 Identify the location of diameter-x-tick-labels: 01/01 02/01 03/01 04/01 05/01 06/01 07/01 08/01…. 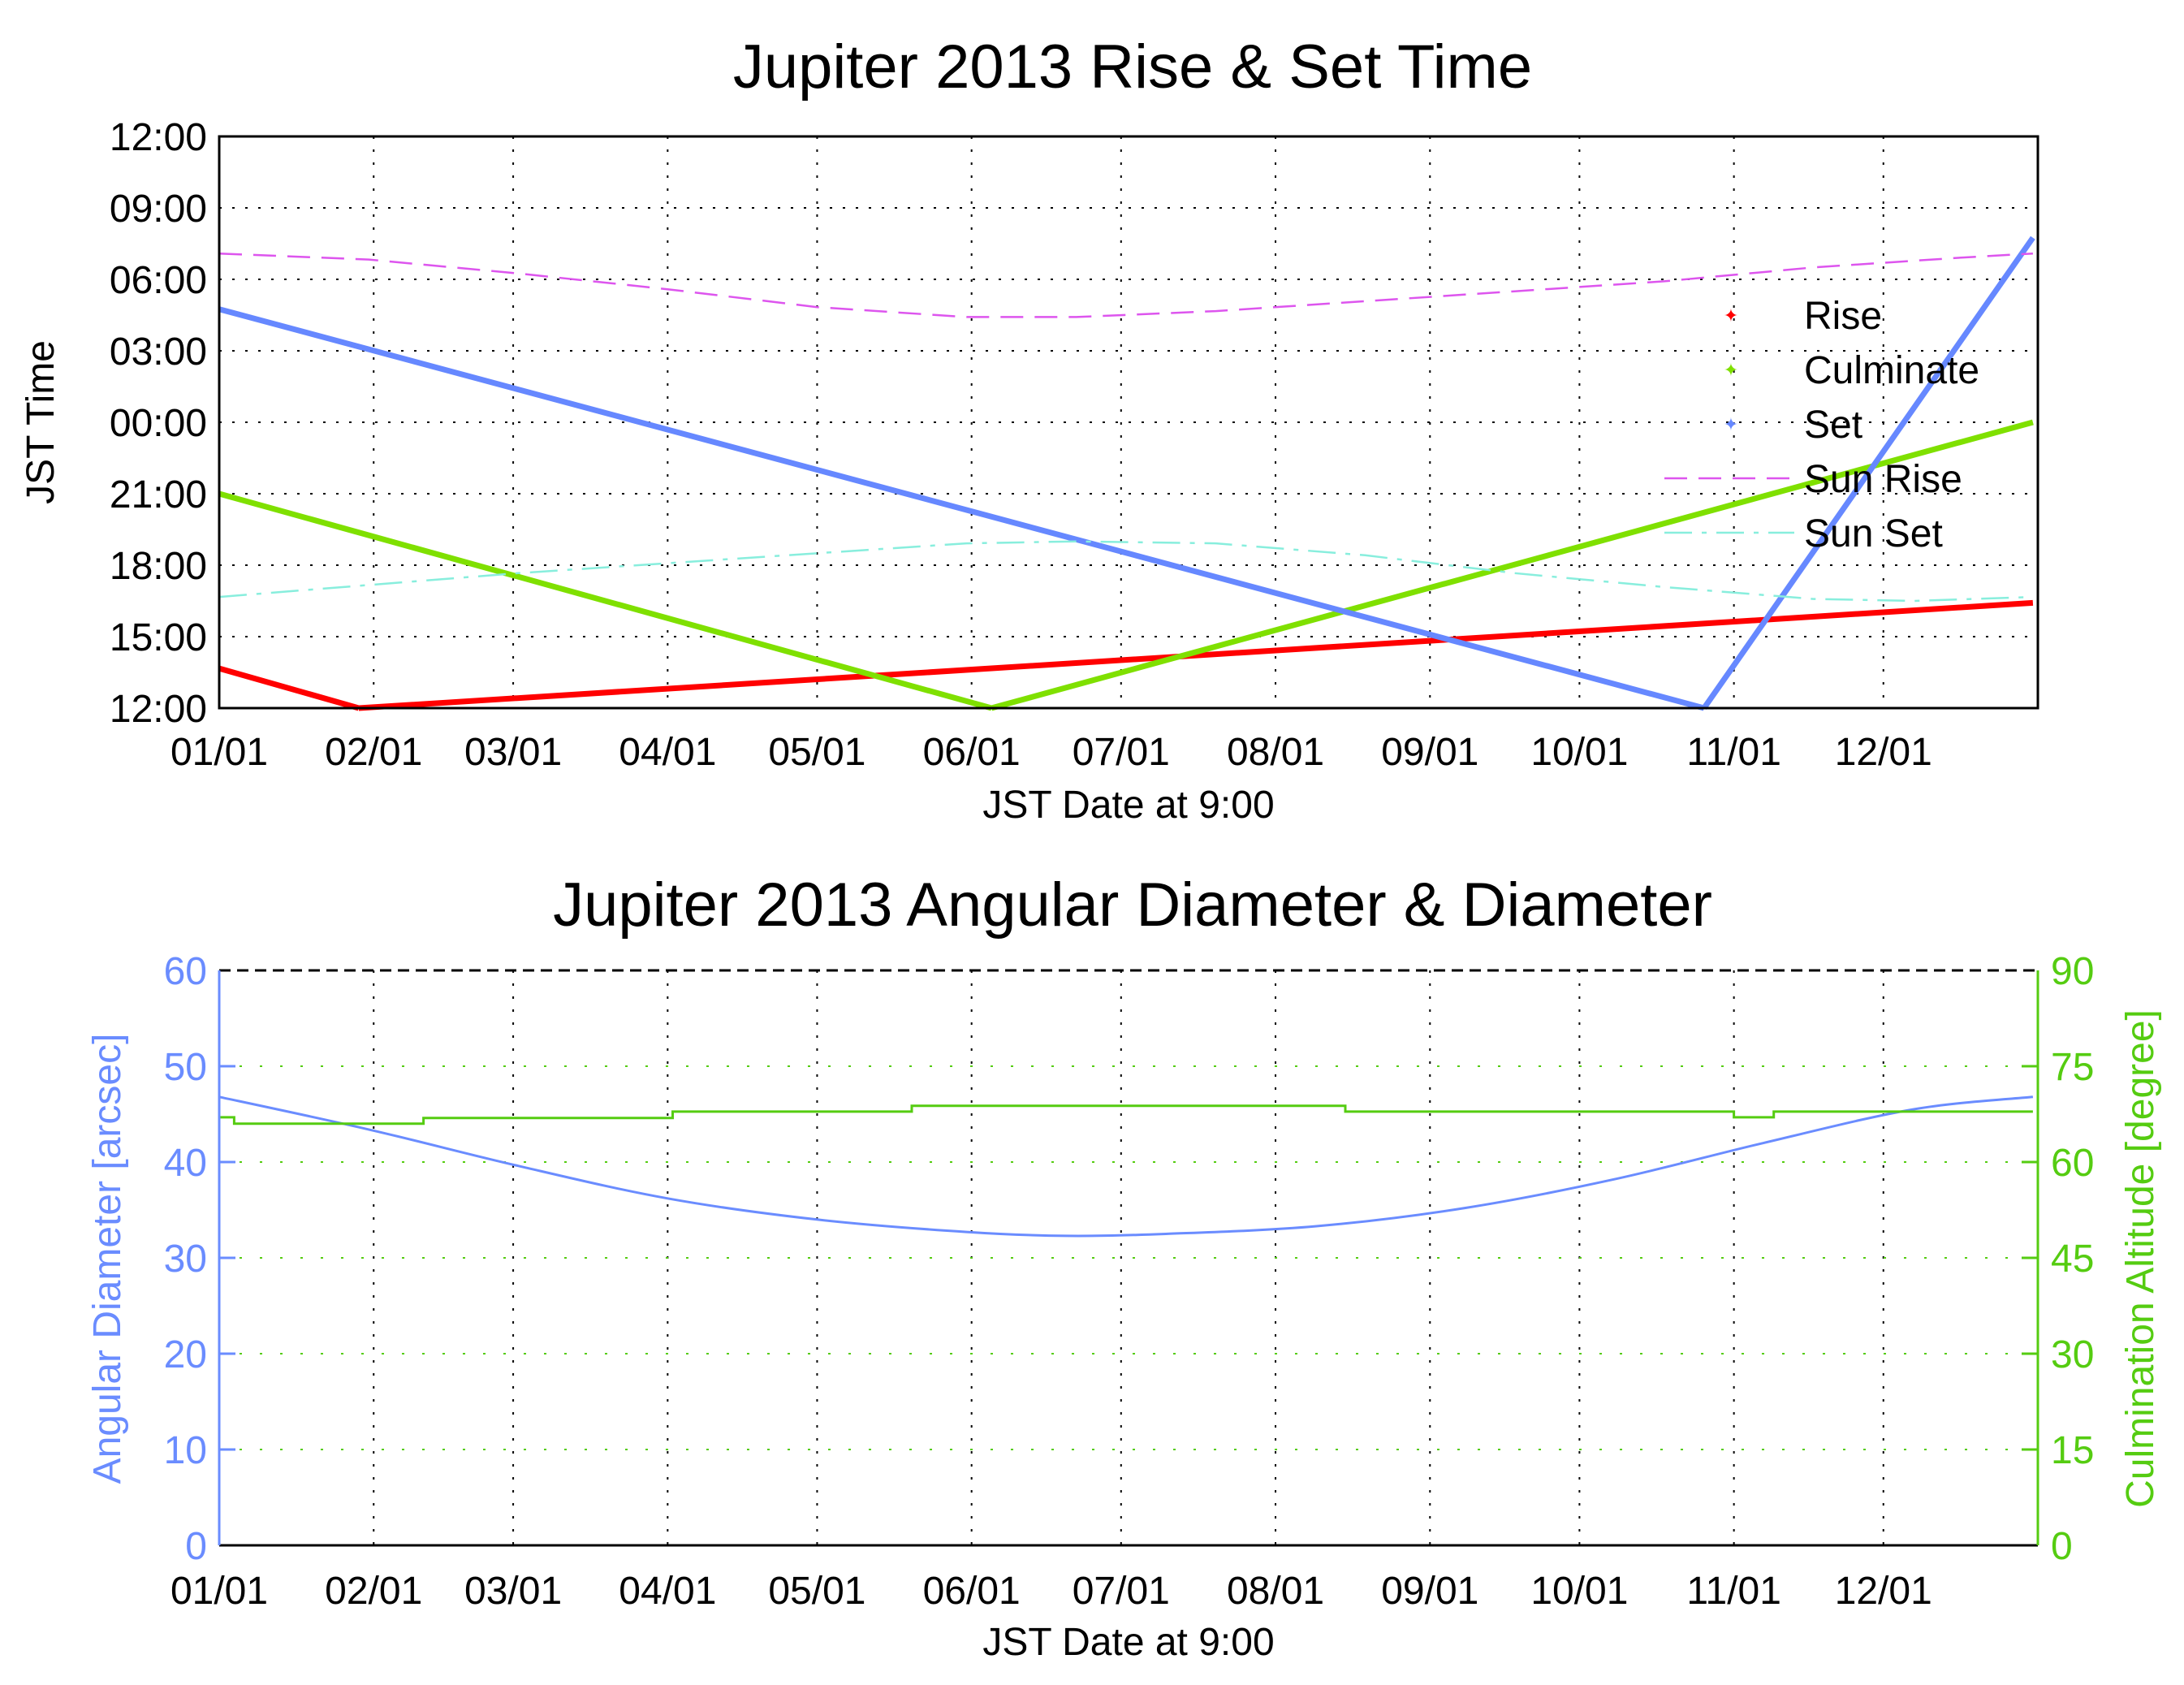
(1051, 1591).